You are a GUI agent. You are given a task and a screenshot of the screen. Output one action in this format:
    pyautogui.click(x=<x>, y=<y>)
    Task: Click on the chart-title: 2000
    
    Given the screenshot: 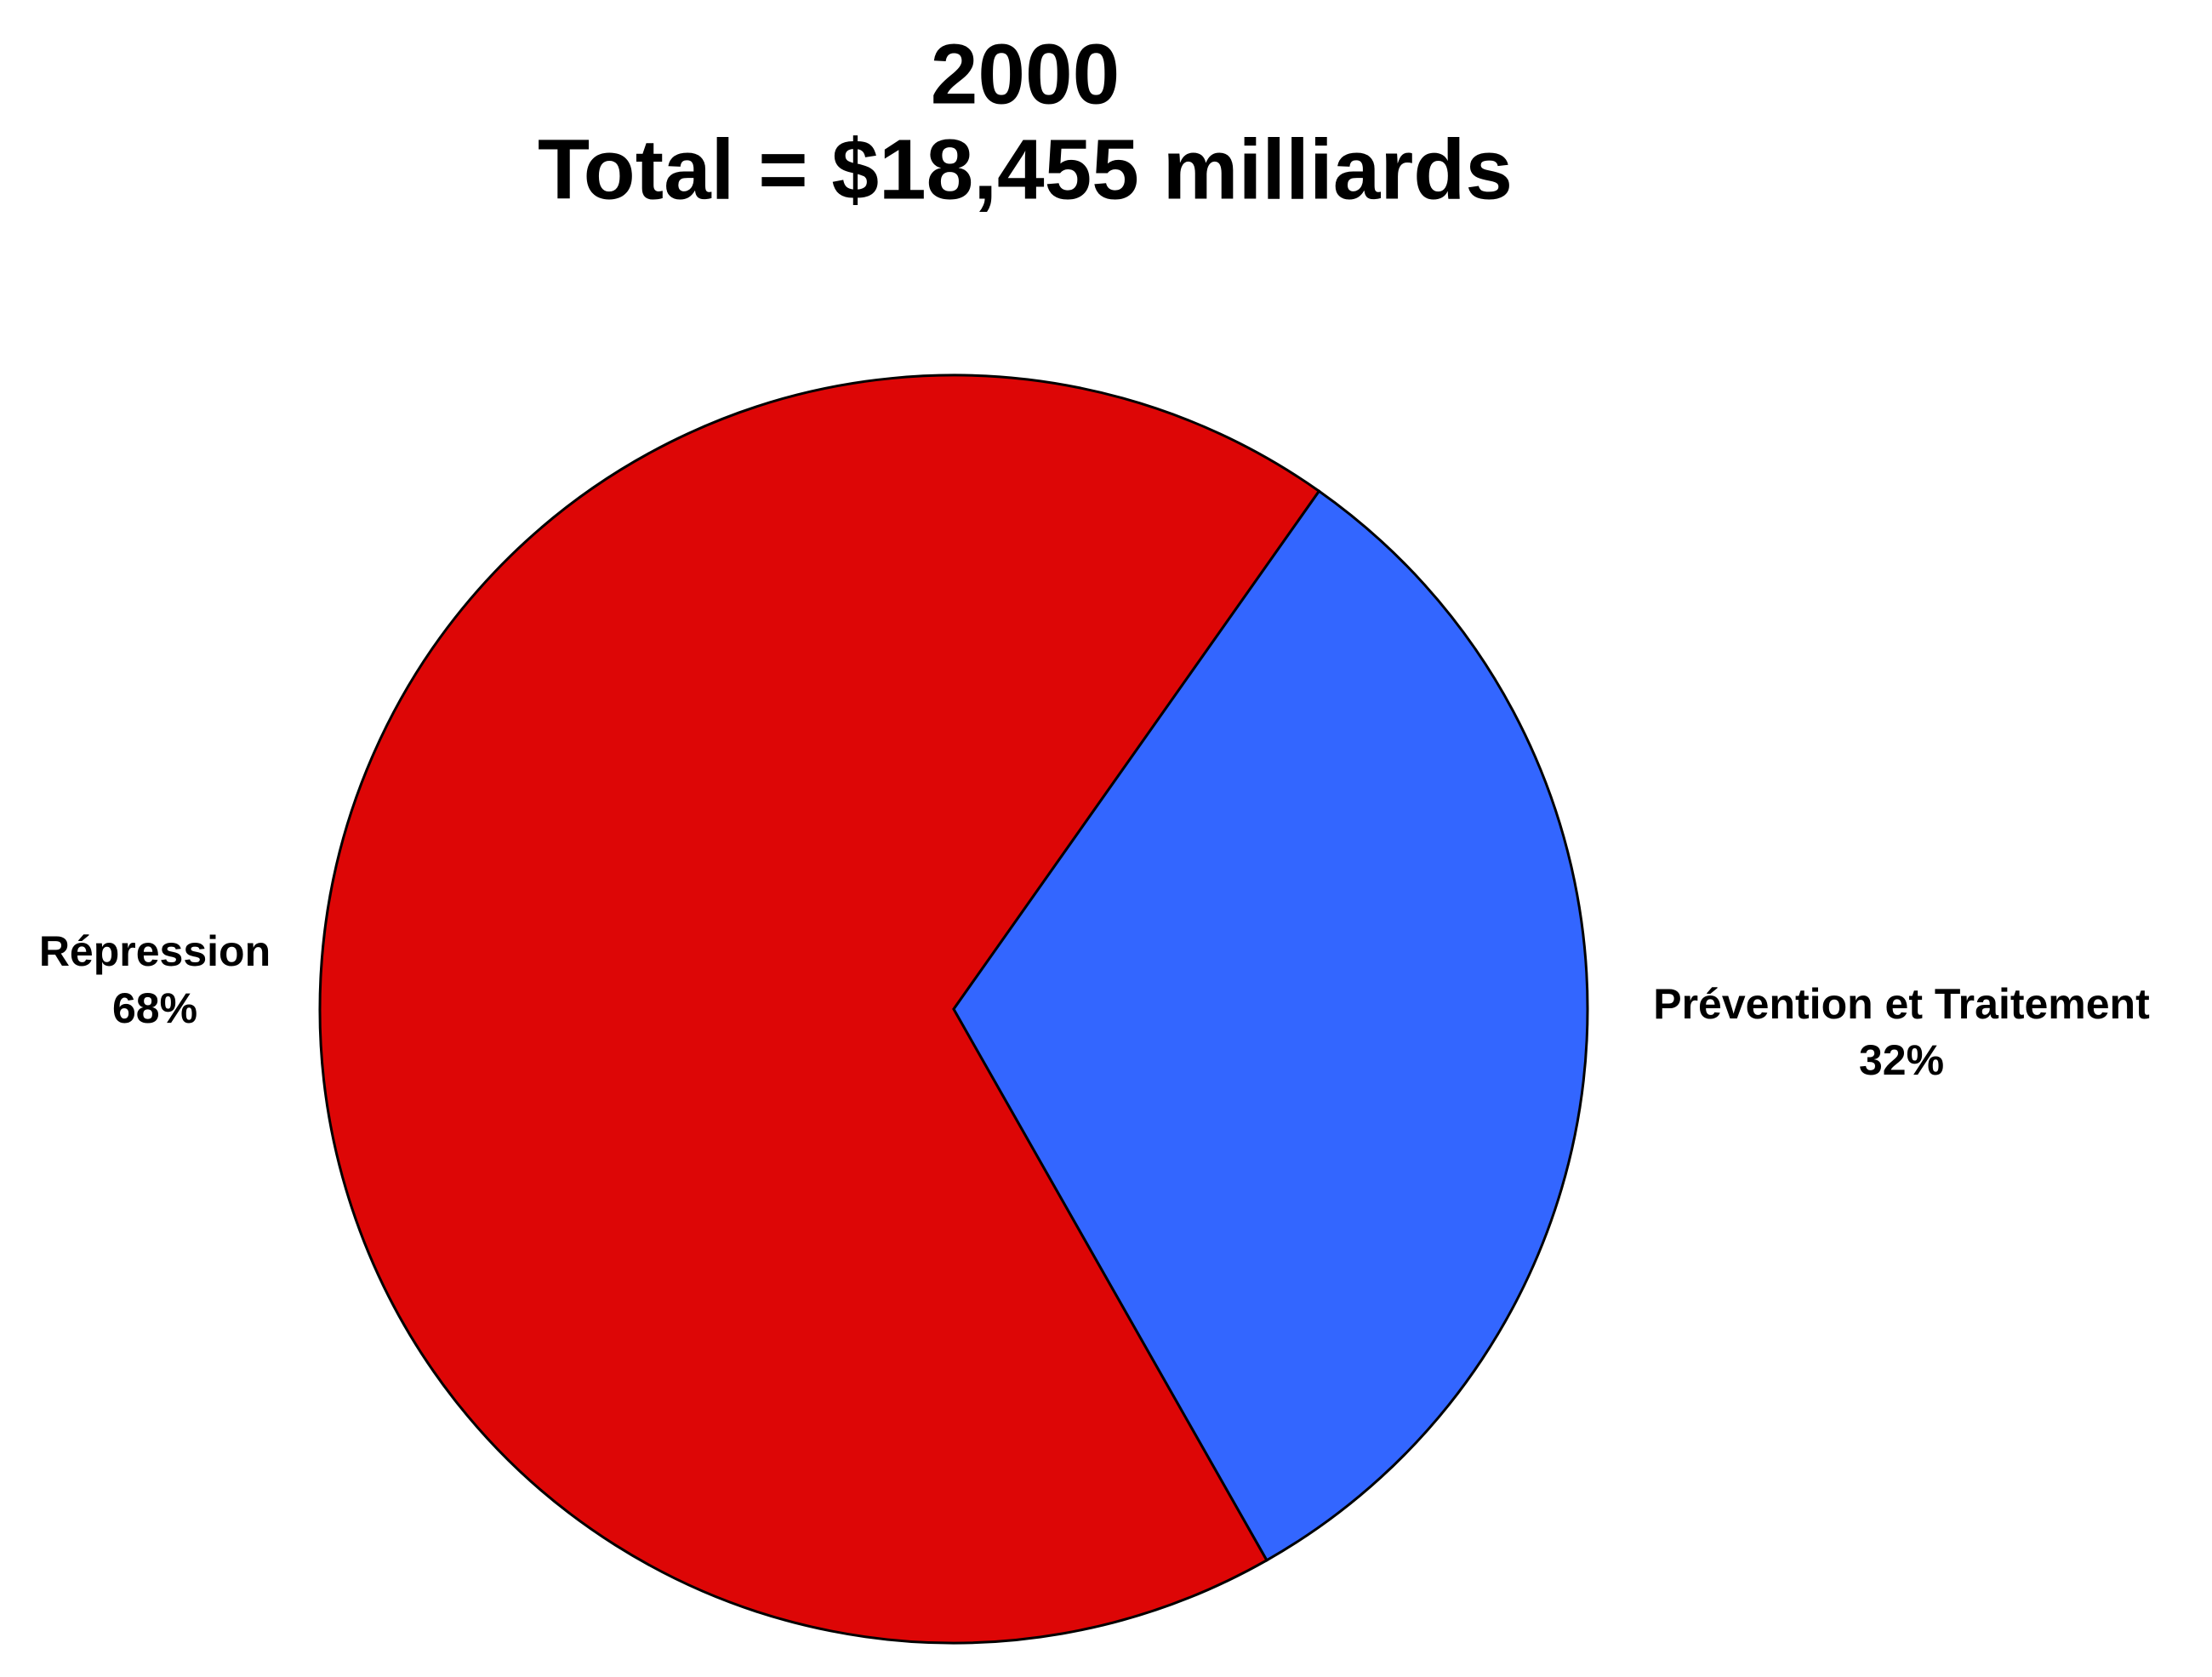 What is the action you would take?
    pyautogui.click(x=1025, y=74)
    